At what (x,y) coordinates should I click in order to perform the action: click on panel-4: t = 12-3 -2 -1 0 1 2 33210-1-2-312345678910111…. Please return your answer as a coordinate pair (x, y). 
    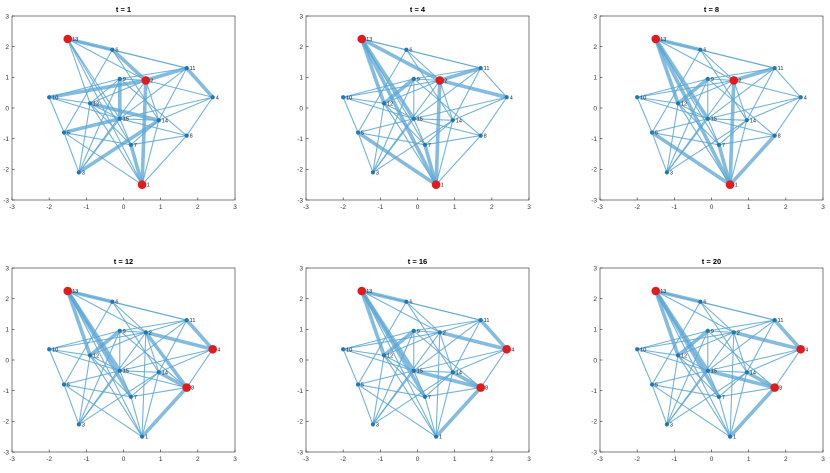
    Looking at the image, I should click on (120, 360).